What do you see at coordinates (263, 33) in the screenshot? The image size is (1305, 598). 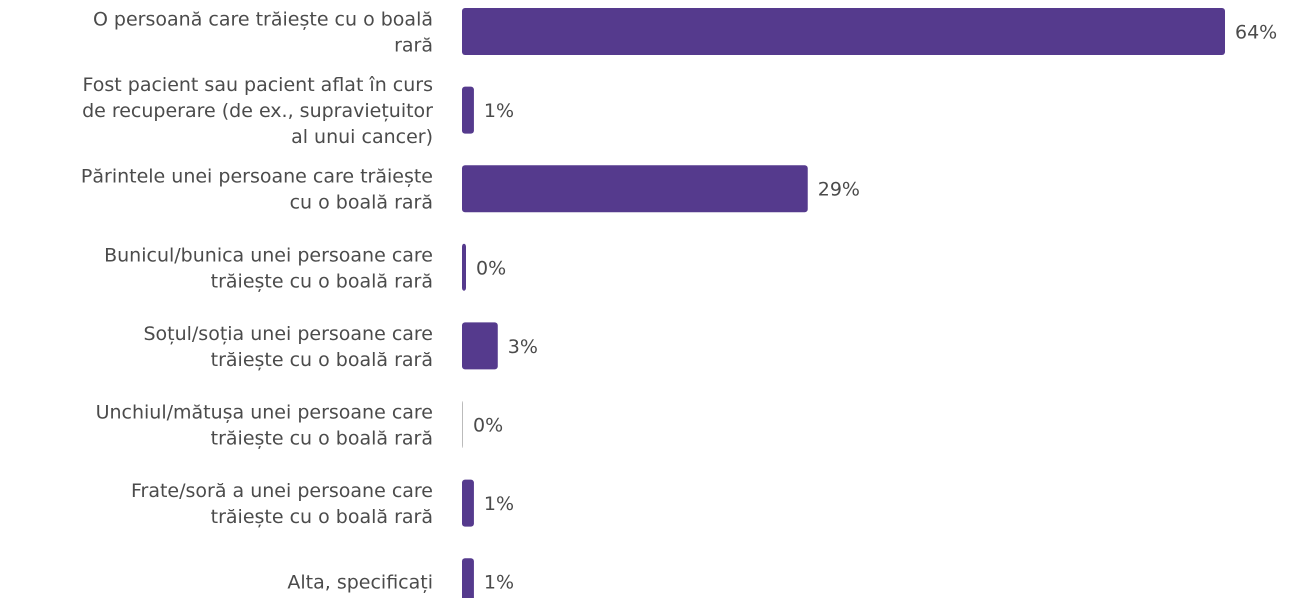 I see `category-label: O persoană care trăiește cu o boală rară` at bounding box center [263, 33].